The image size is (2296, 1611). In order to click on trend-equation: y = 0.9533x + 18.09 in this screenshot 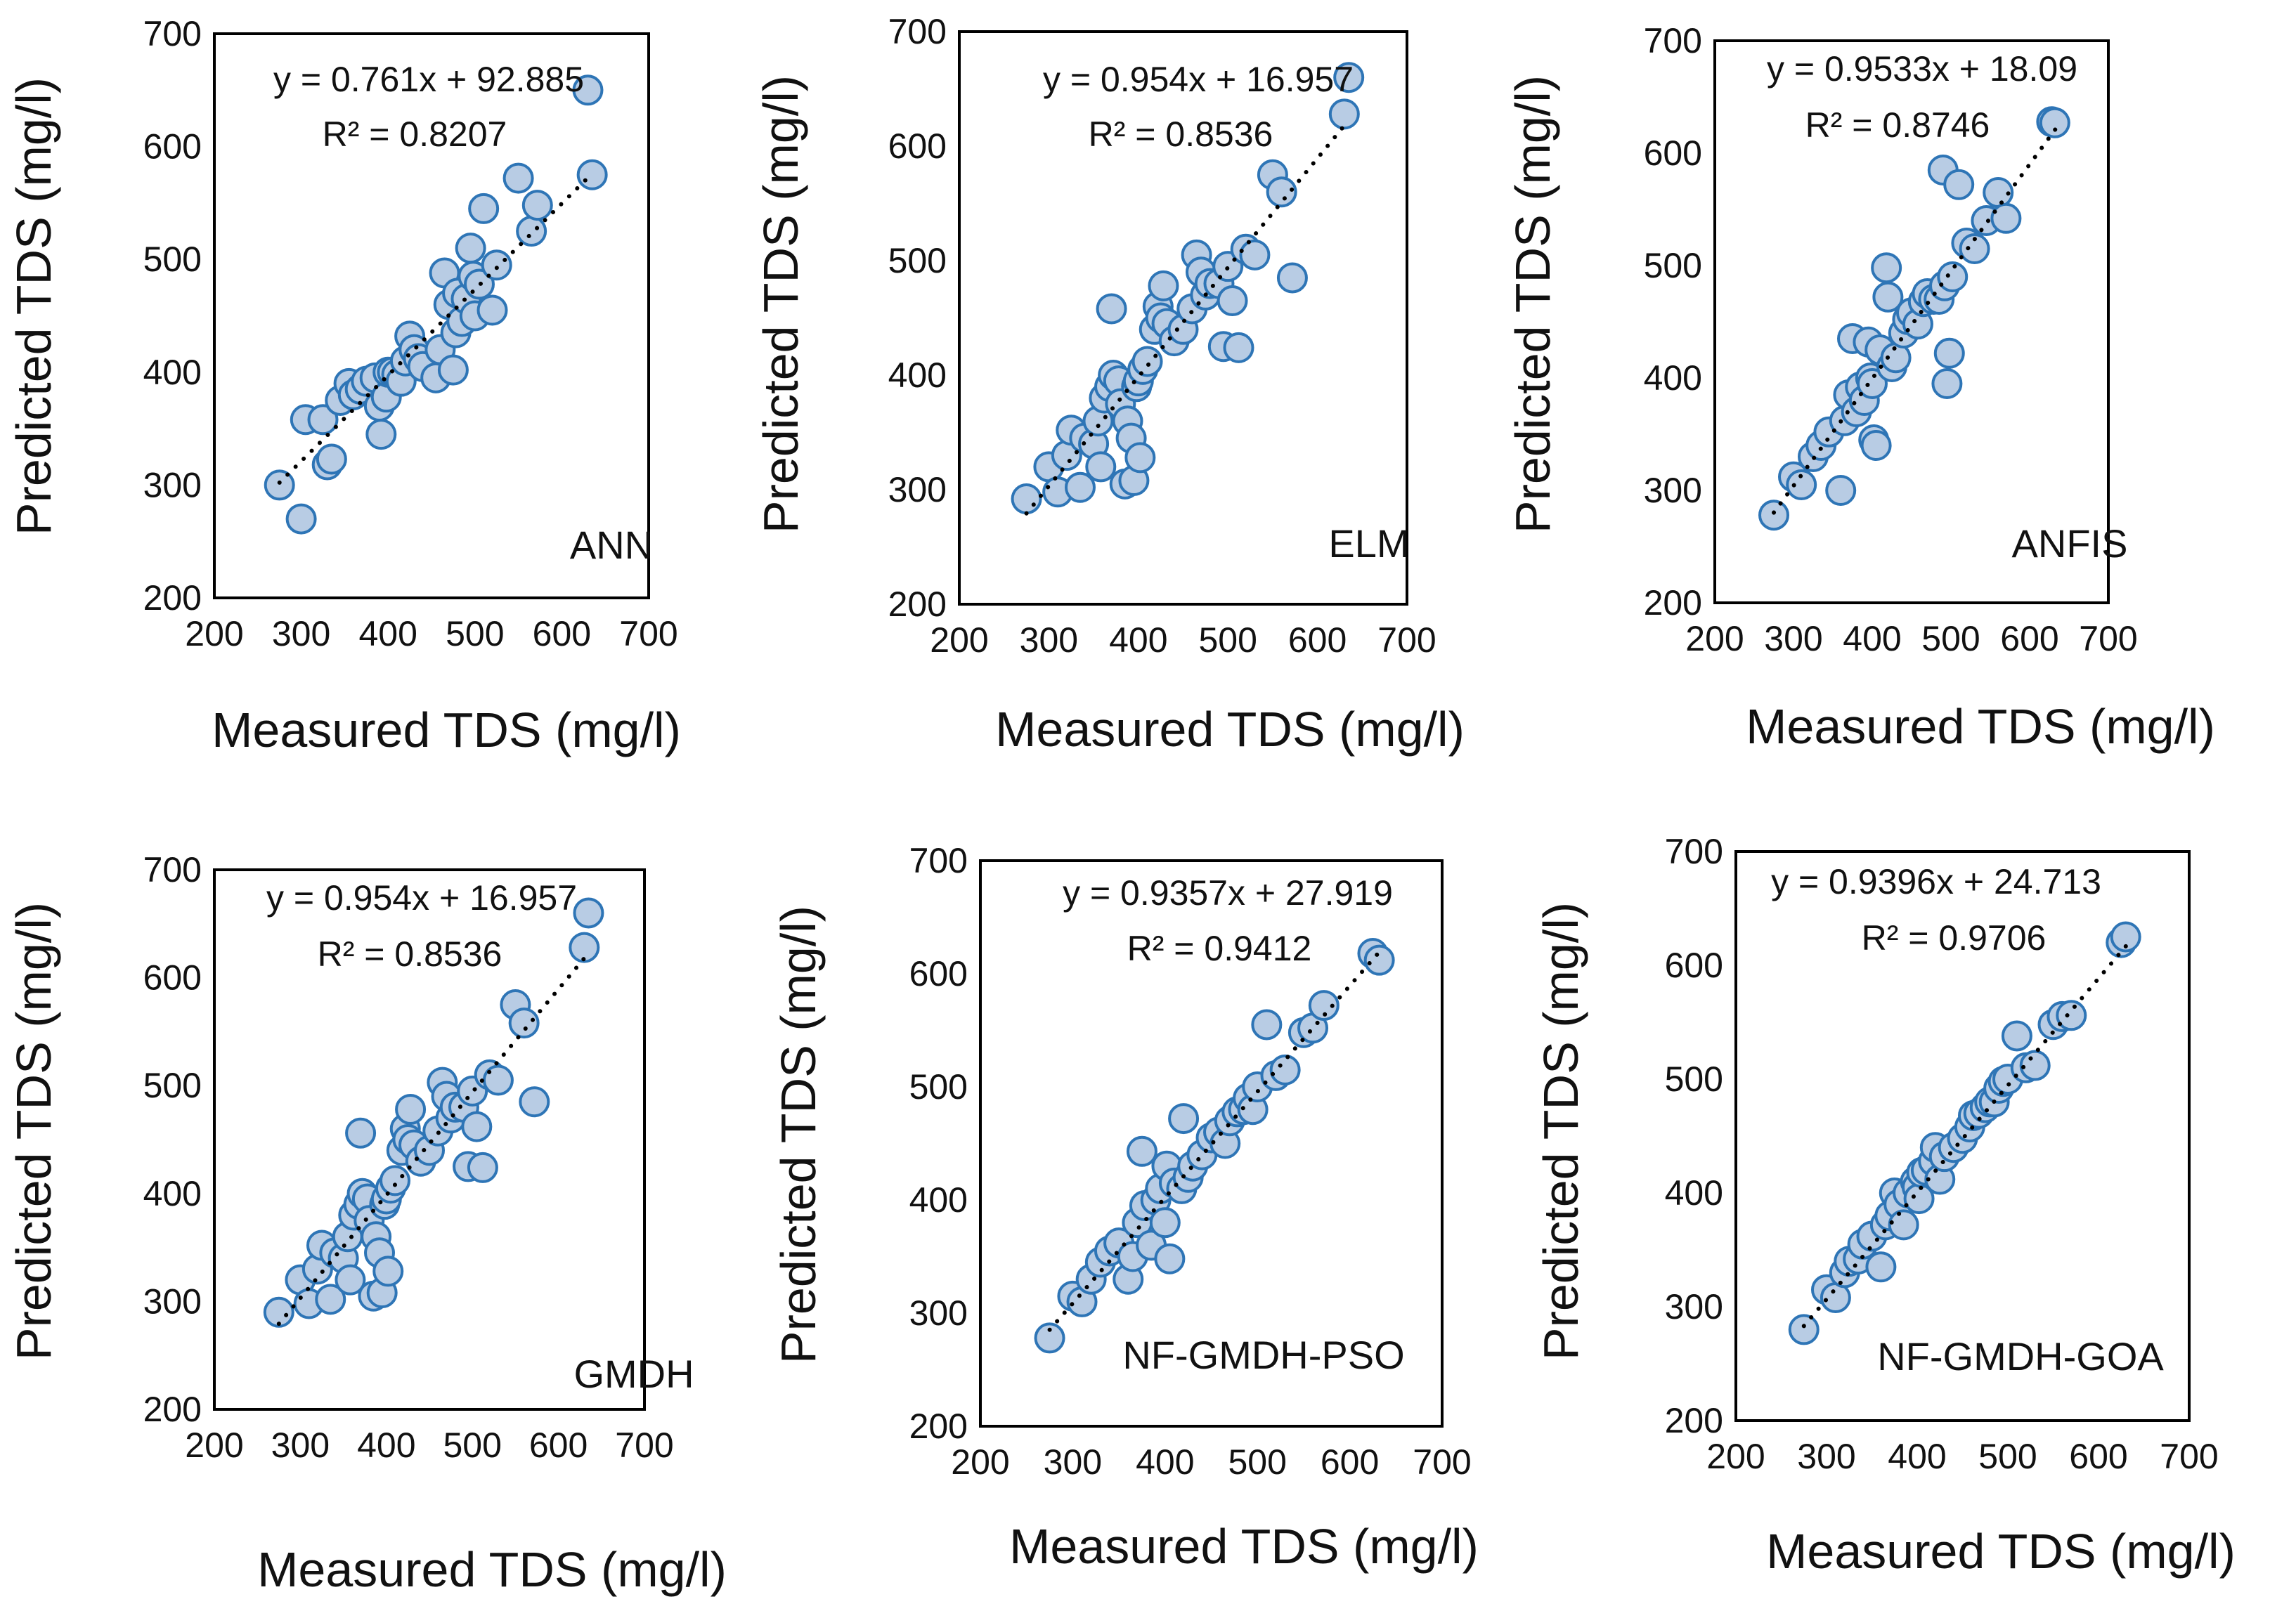, I will do `click(1922, 69)`.